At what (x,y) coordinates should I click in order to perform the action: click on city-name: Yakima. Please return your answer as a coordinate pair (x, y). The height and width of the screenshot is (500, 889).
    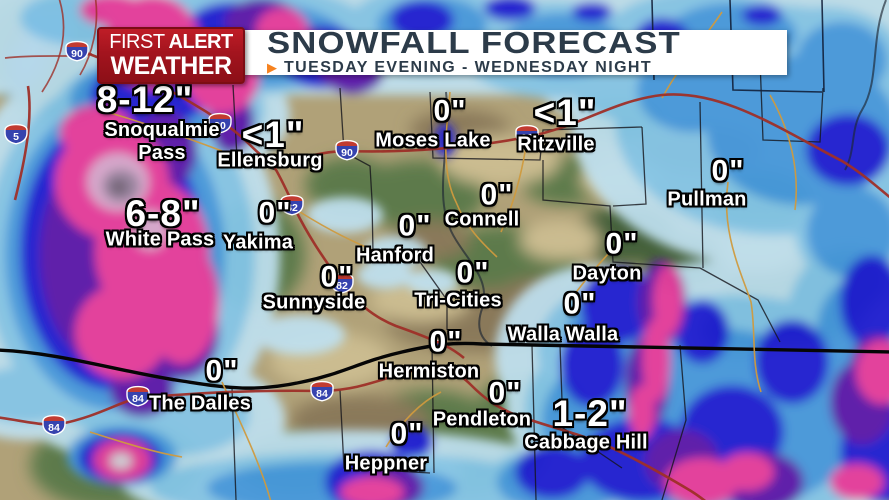
    Looking at the image, I should click on (258, 242).